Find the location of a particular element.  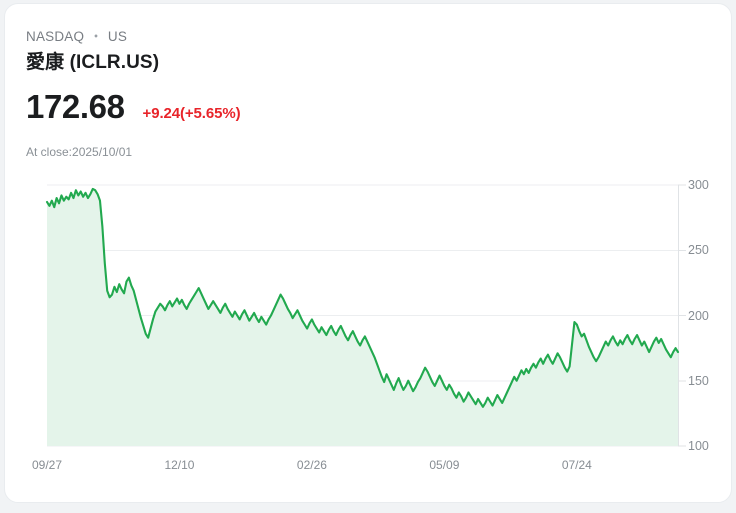

x-axis-label: 02/26 is located at coordinates (311, 465).